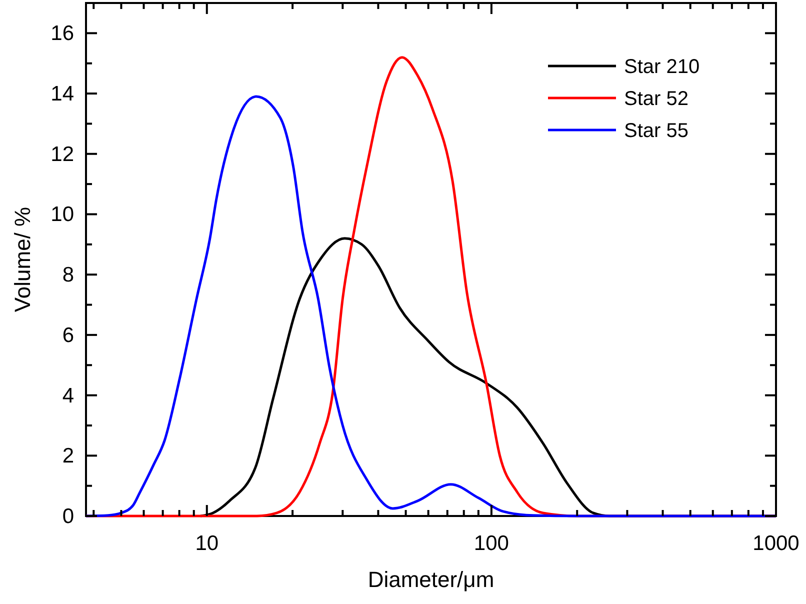 The image size is (806, 604). Describe the element at coordinates (62, 94) in the screenshot. I see `y-tick-label: 14` at that location.